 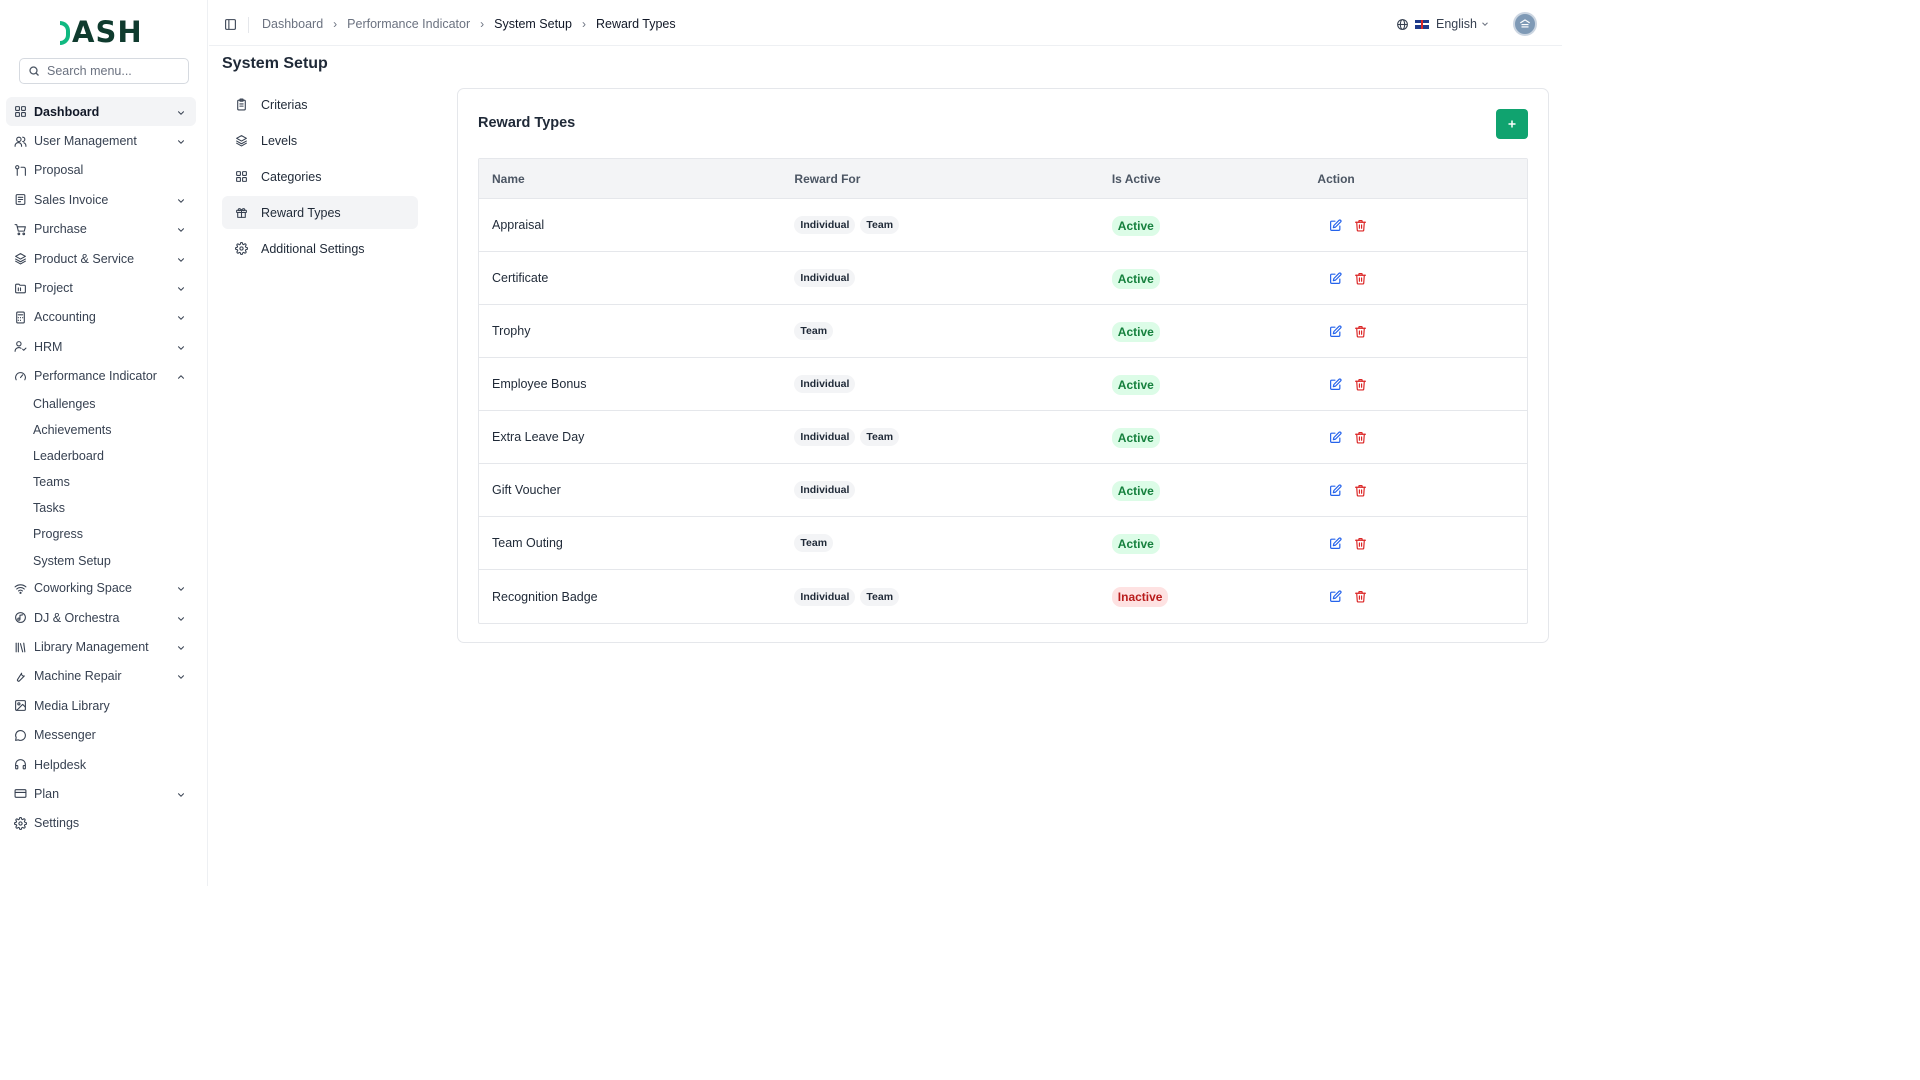 I want to click on logo: ASH, so click(x=101, y=32).